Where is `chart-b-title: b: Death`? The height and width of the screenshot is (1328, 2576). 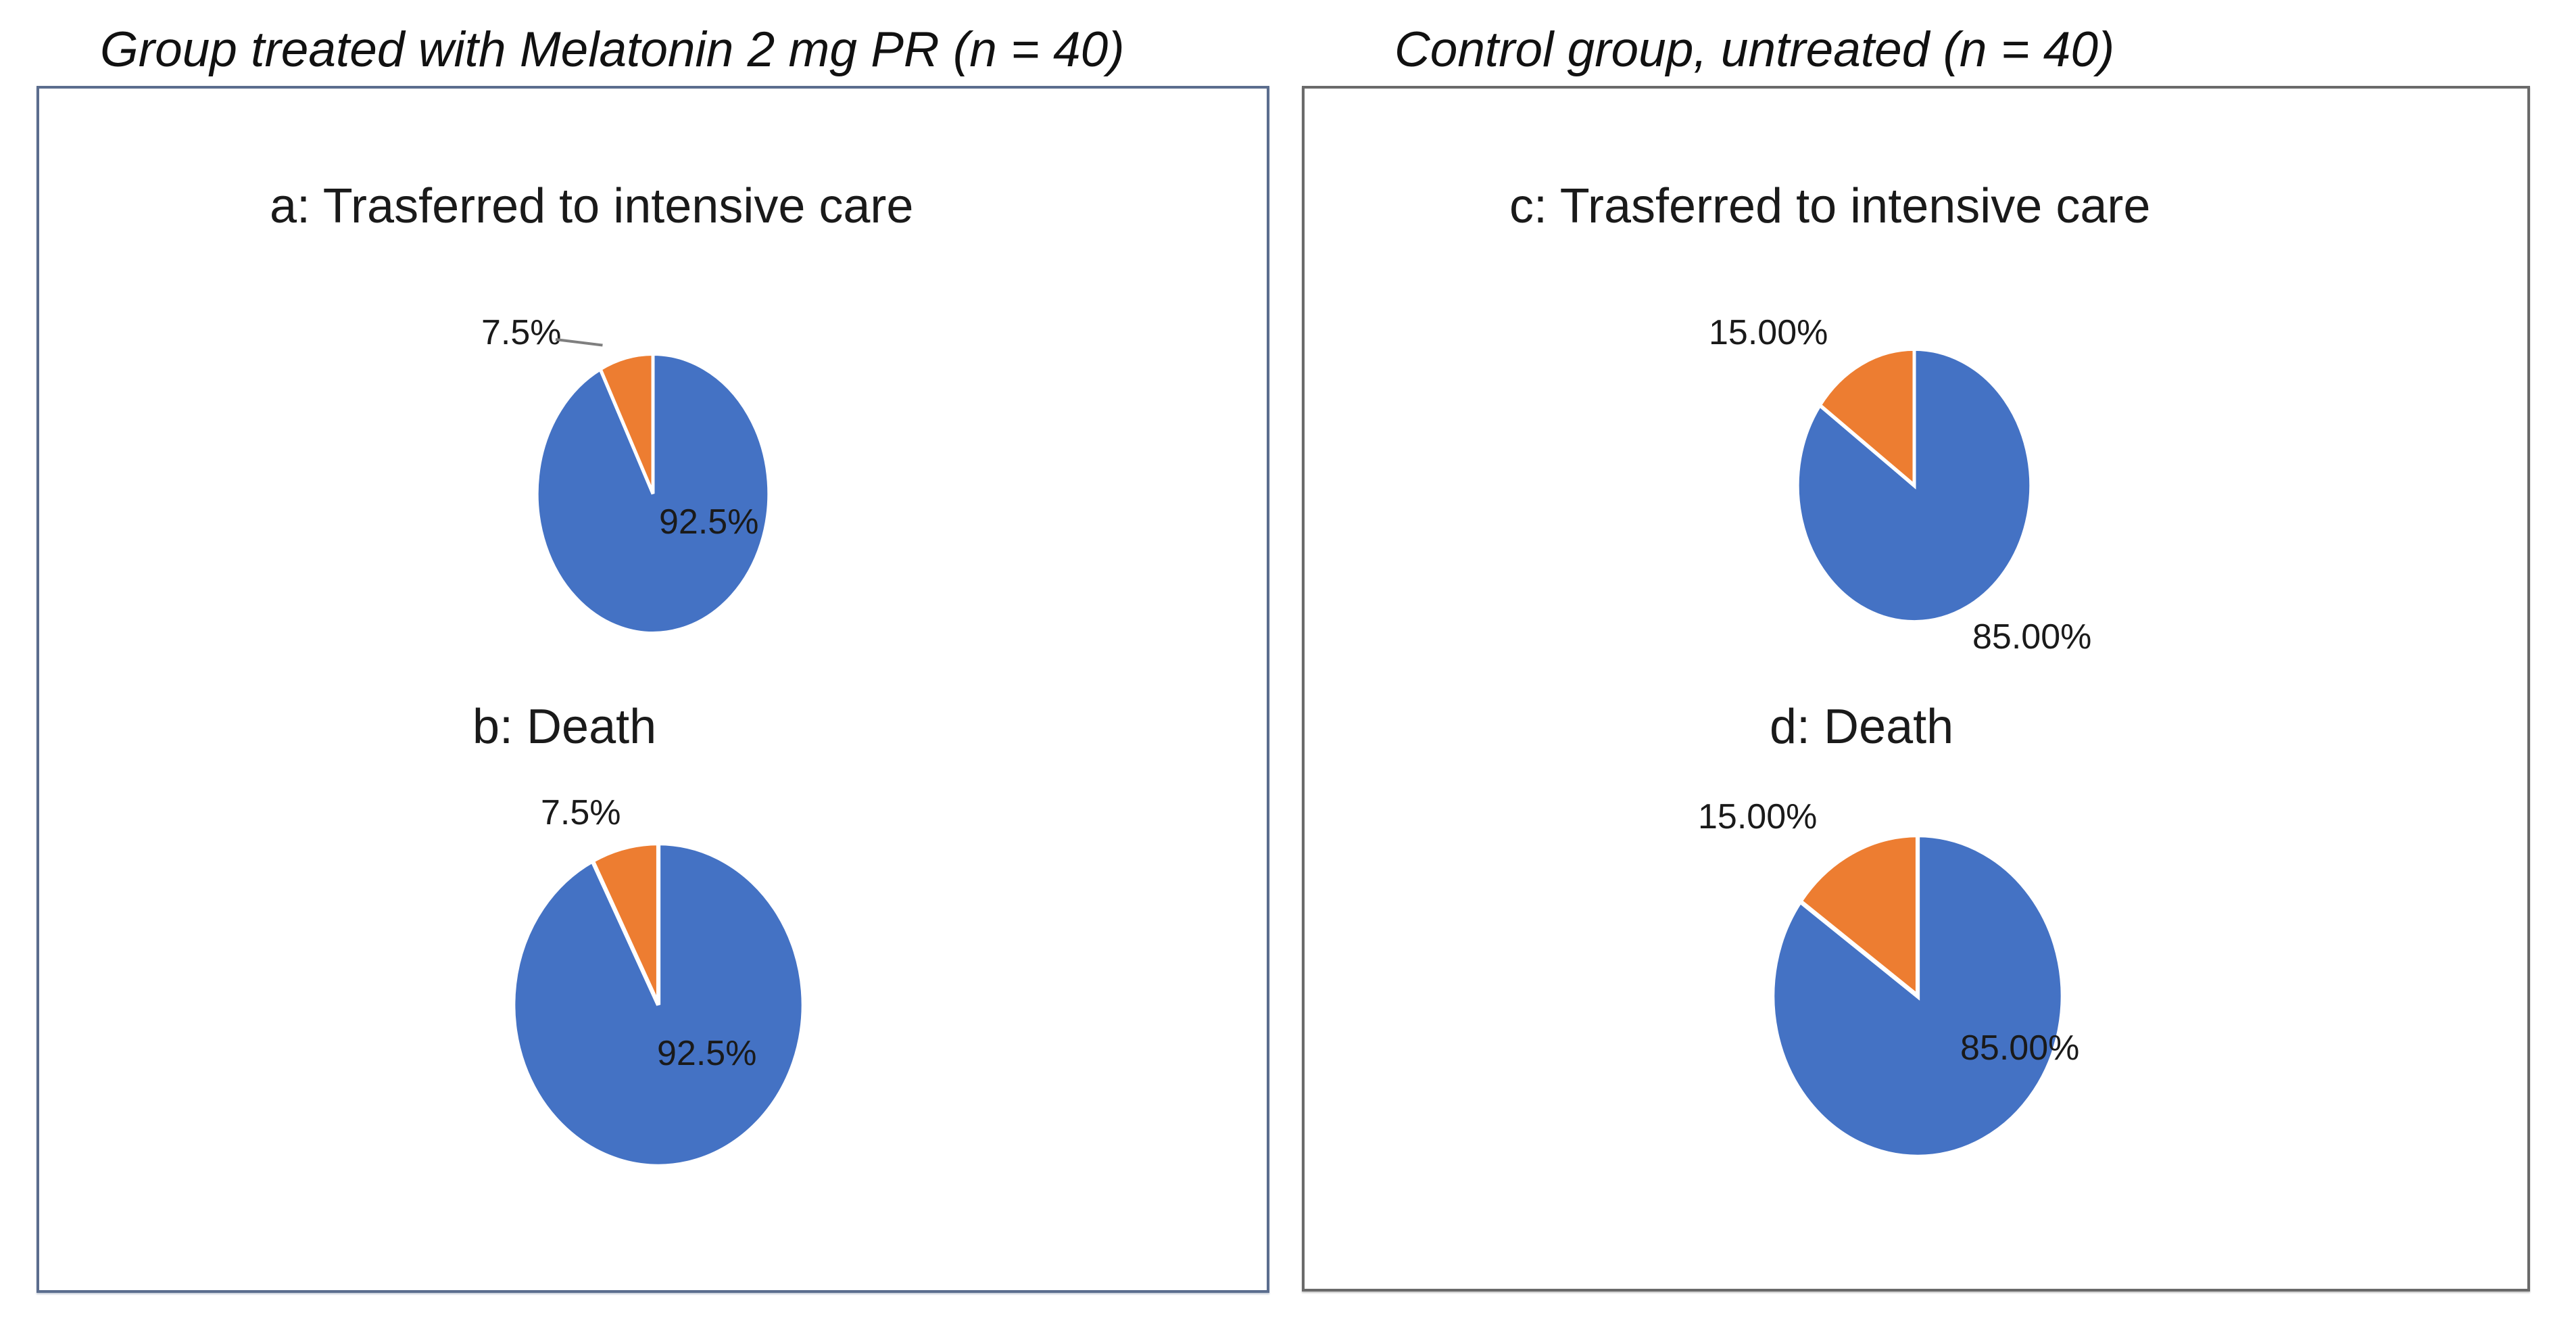 chart-b-title: b: Death is located at coordinates (564, 727).